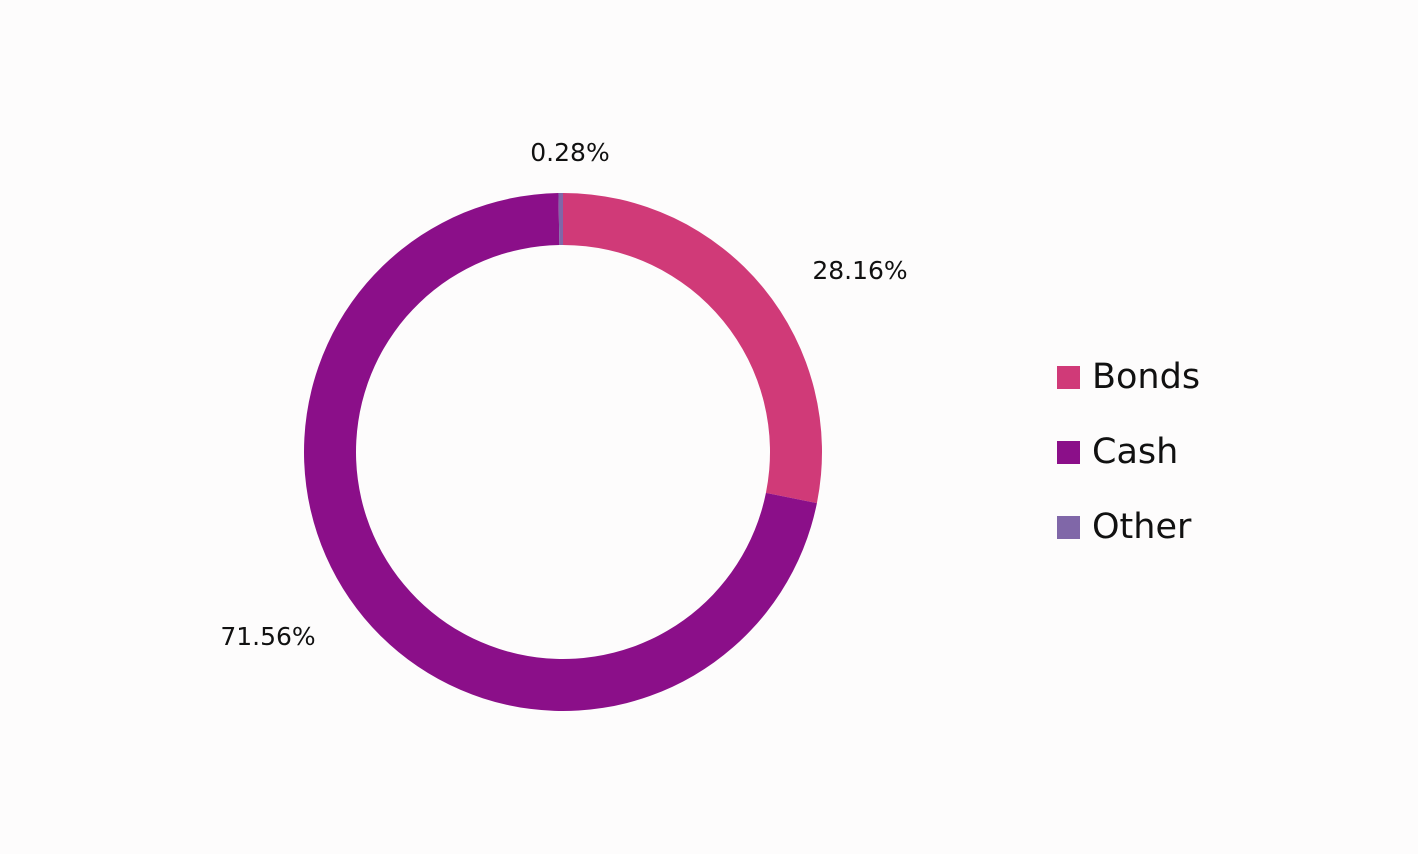 The image size is (1418, 854). Describe the element at coordinates (569, 152) in the screenshot. I see `data-label-other: 0.28%` at that location.